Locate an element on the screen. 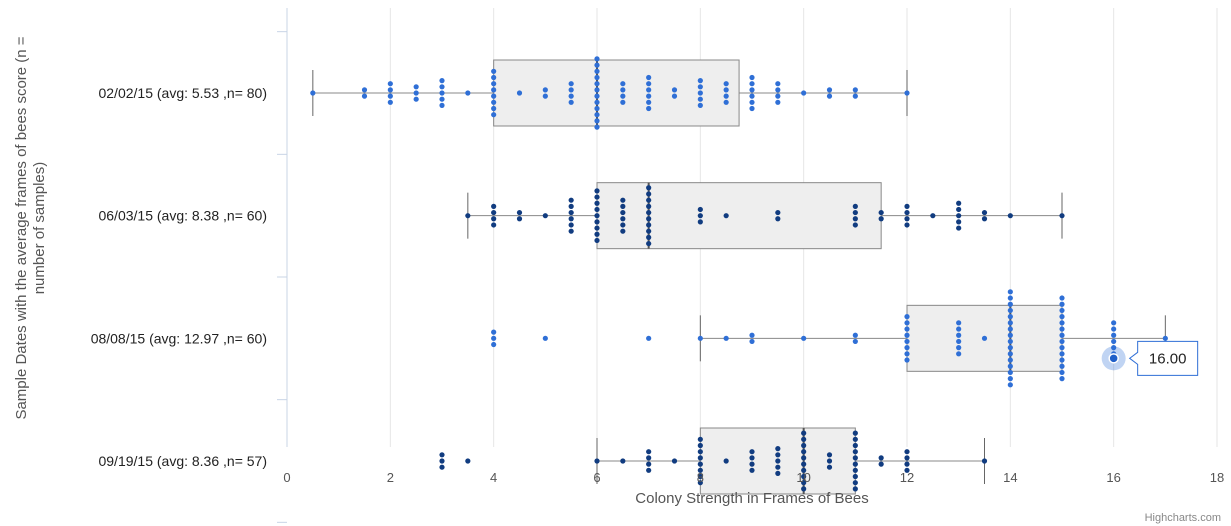  tooltip: 16.00 is located at coordinates (1150, 358).